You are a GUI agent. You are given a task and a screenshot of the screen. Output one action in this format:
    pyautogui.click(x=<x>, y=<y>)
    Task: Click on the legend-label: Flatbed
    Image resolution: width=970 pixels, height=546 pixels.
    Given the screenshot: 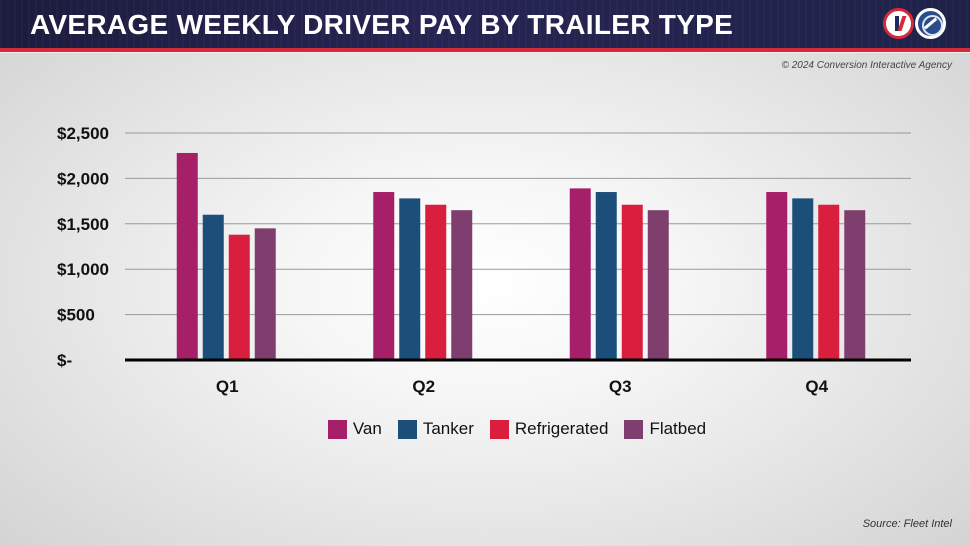 What is the action you would take?
    pyautogui.click(x=678, y=428)
    